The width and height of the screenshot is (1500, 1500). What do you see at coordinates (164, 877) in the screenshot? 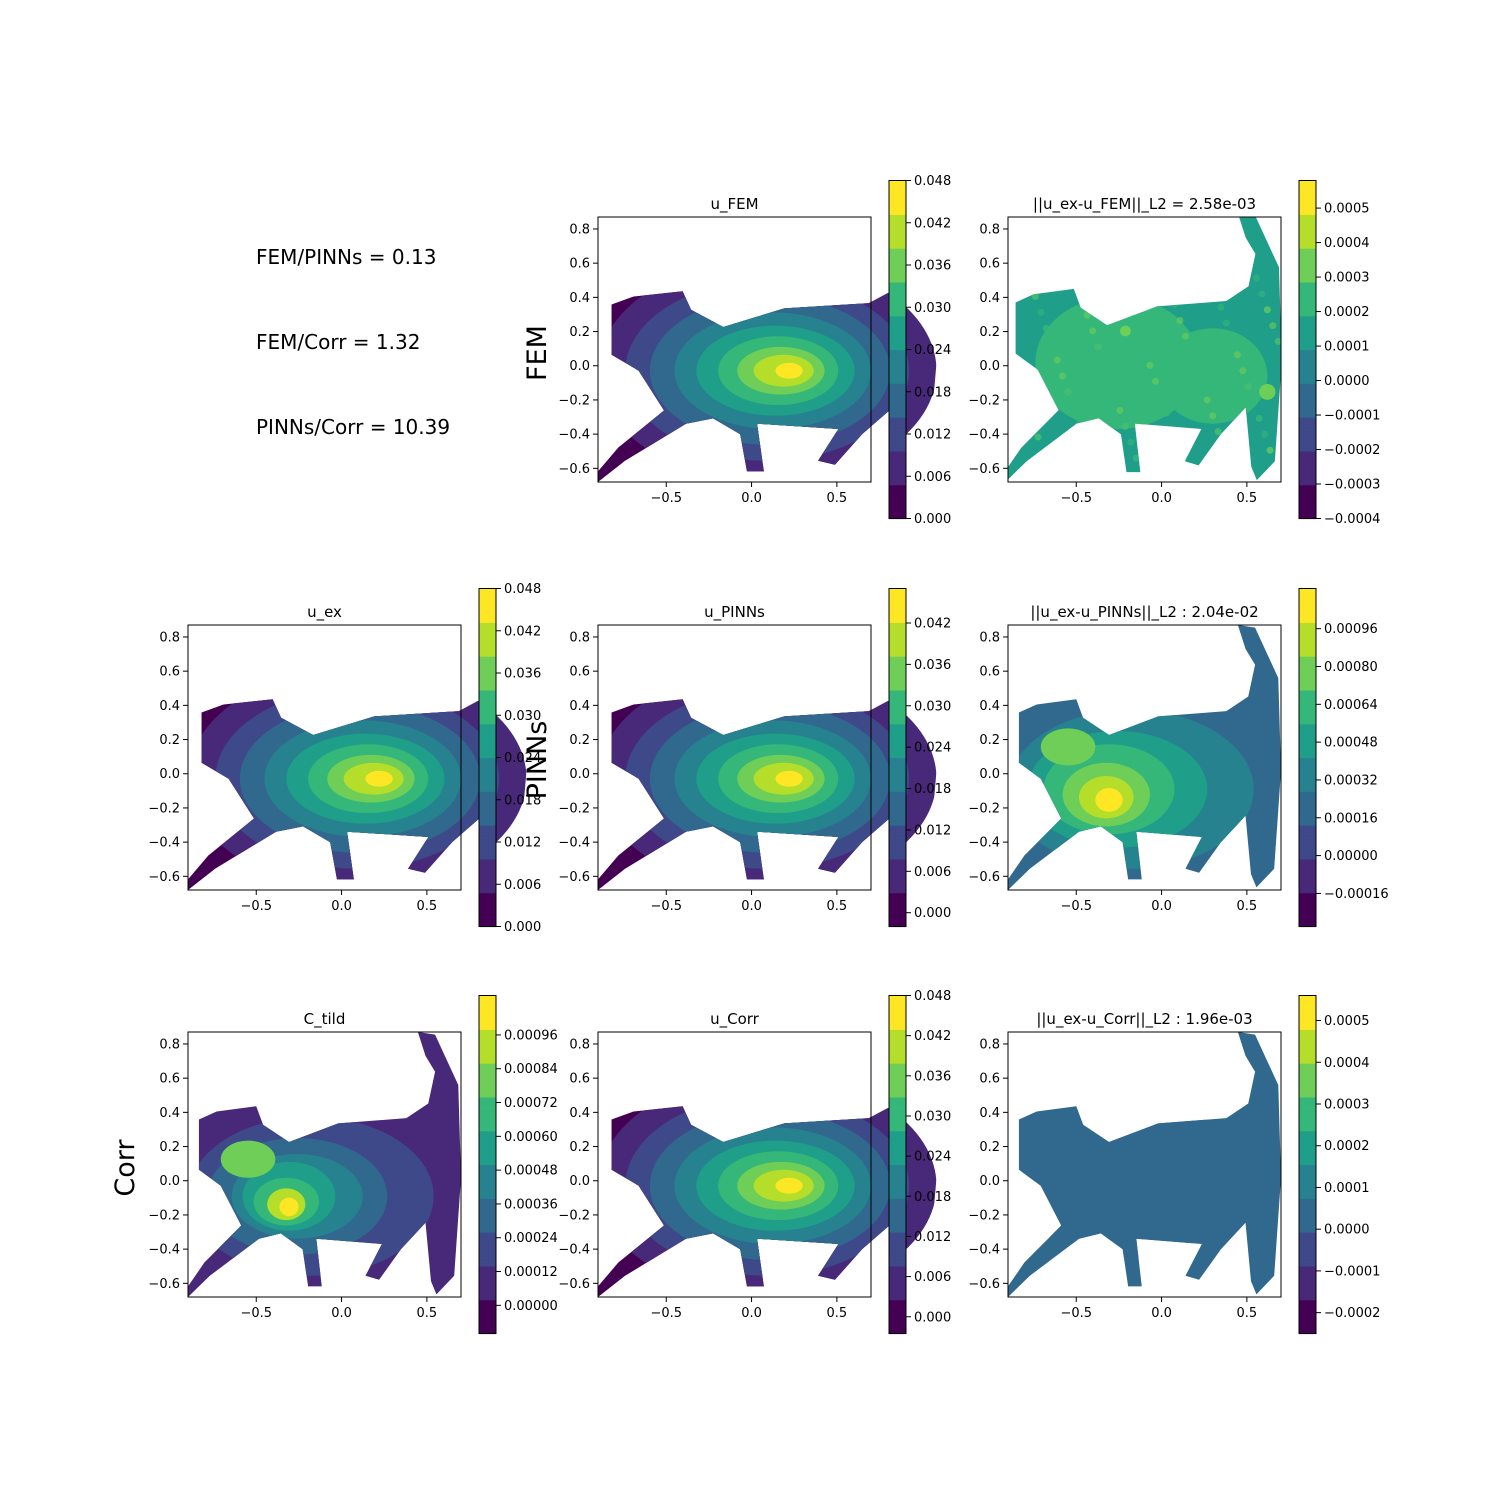
I see `y-tick-label: −0.6` at bounding box center [164, 877].